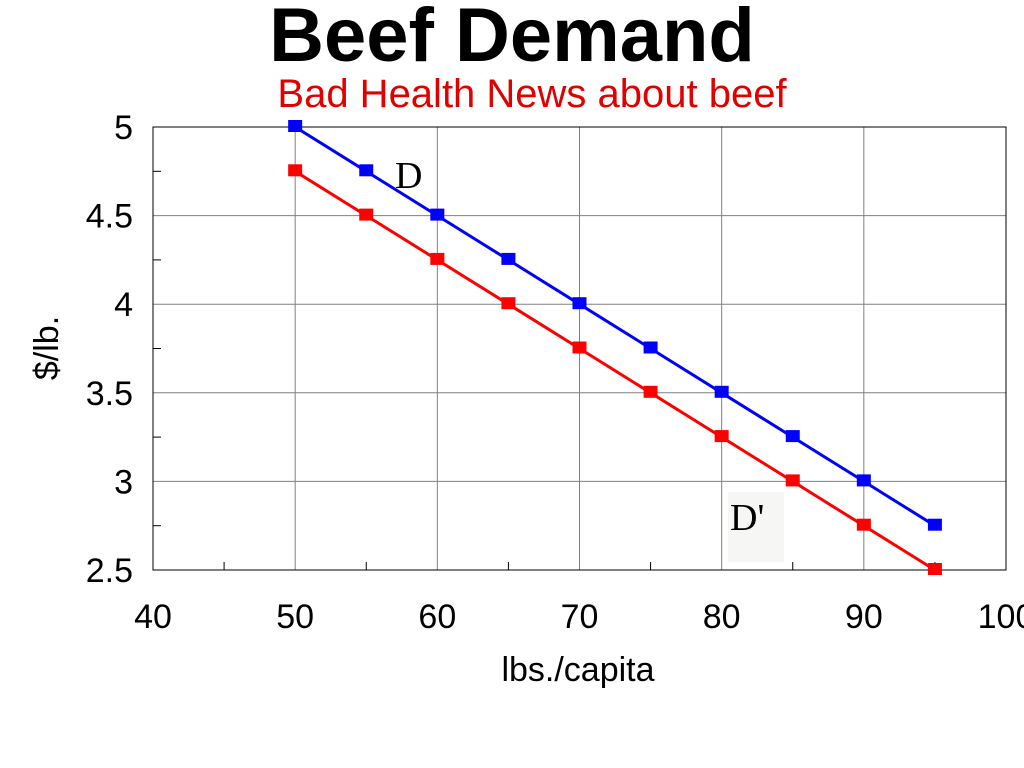  I want to click on series-label-d: D, so click(408, 176).